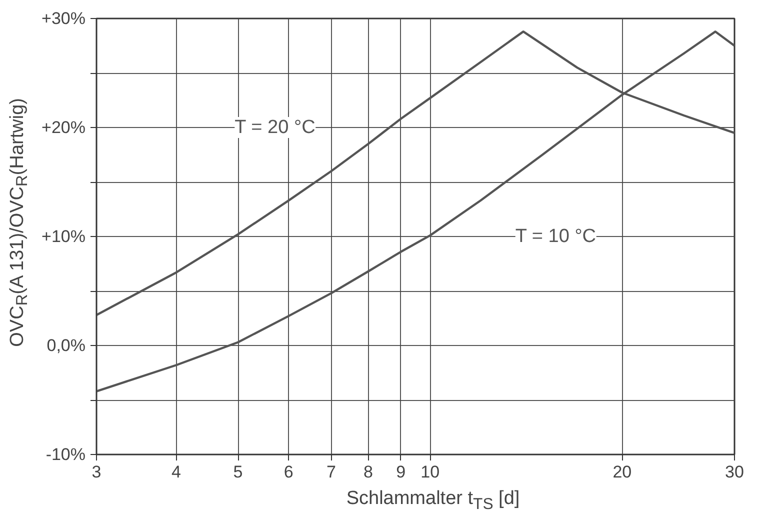 This screenshot has width=769, height=525. I want to click on x-tick-label: 20, so click(622, 472).